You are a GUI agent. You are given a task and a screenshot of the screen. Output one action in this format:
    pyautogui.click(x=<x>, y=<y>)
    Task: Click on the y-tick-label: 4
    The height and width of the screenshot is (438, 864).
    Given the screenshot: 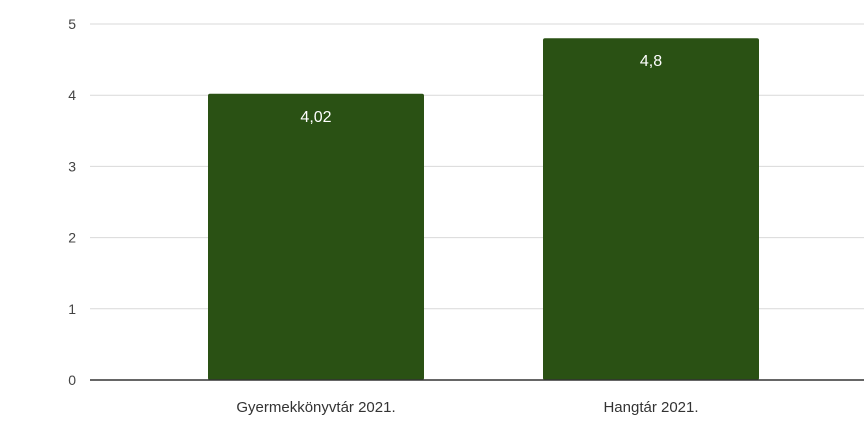 What is the action you would take?
    pyautogui.click(x=72, y=95)
    